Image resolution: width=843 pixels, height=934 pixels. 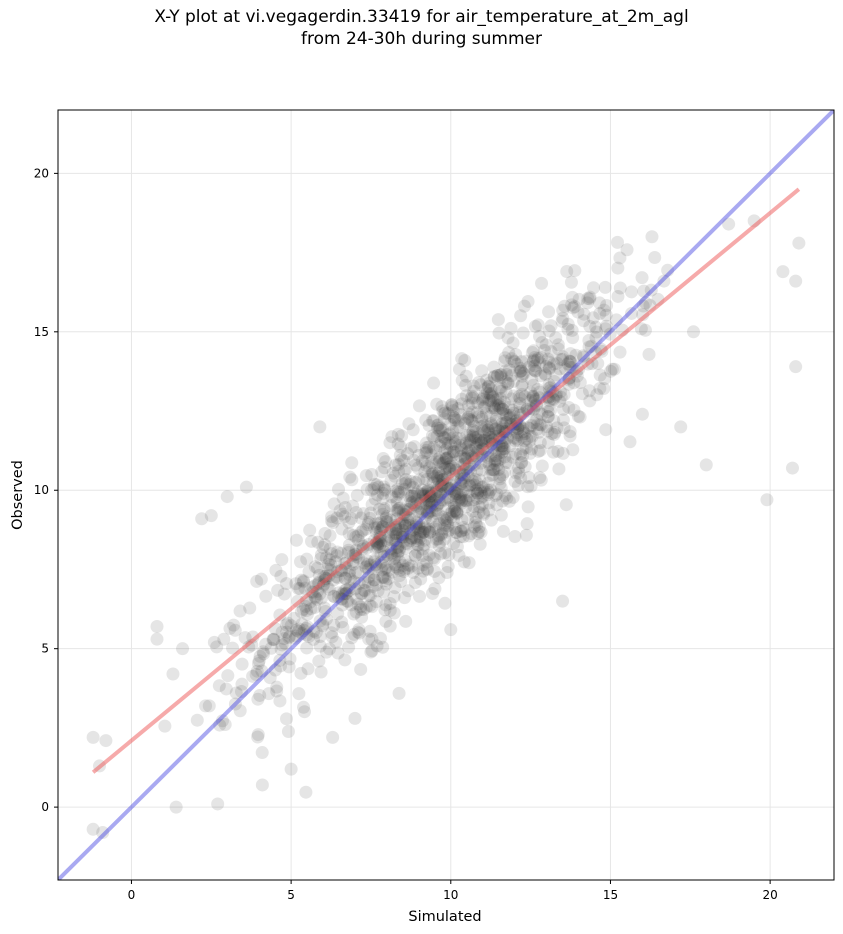 What do you see at coordinates (769, 895) in the screenshot?
I see `x-tick-label: 20` at bounding box center [769, 895].